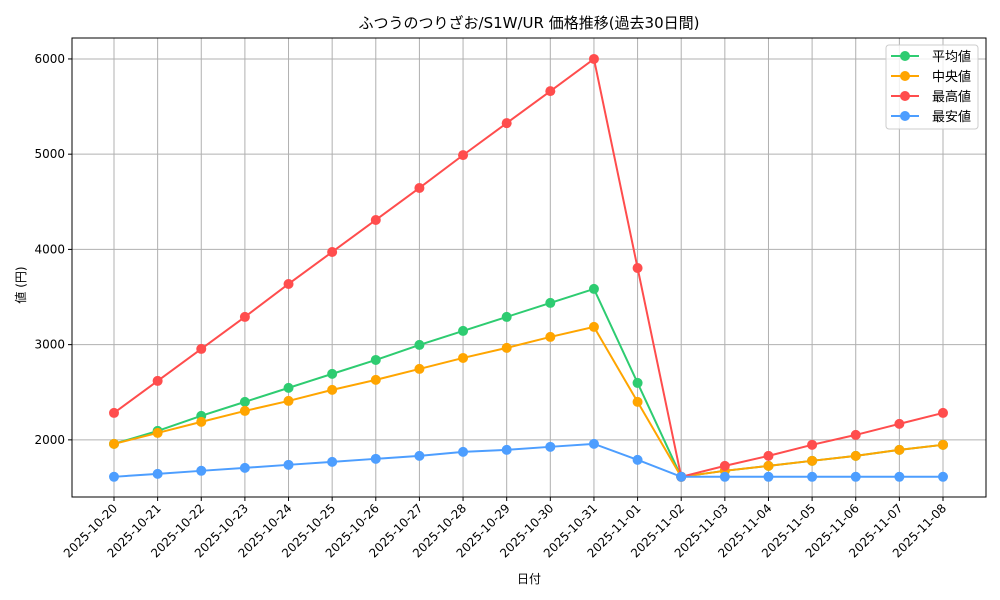 This screenshot has height=600, width=1000. Describe the element at coordinates (951, 77) in the screenshot. I see `legend-label: 中央値` at that location.